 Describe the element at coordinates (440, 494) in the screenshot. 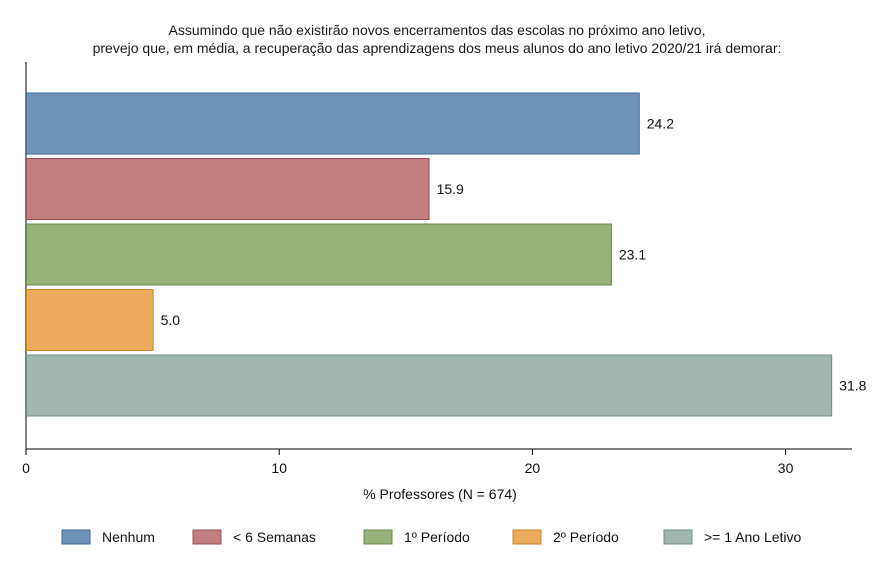

I see `x-axis-title: % Professores (N = 674)` at that location.